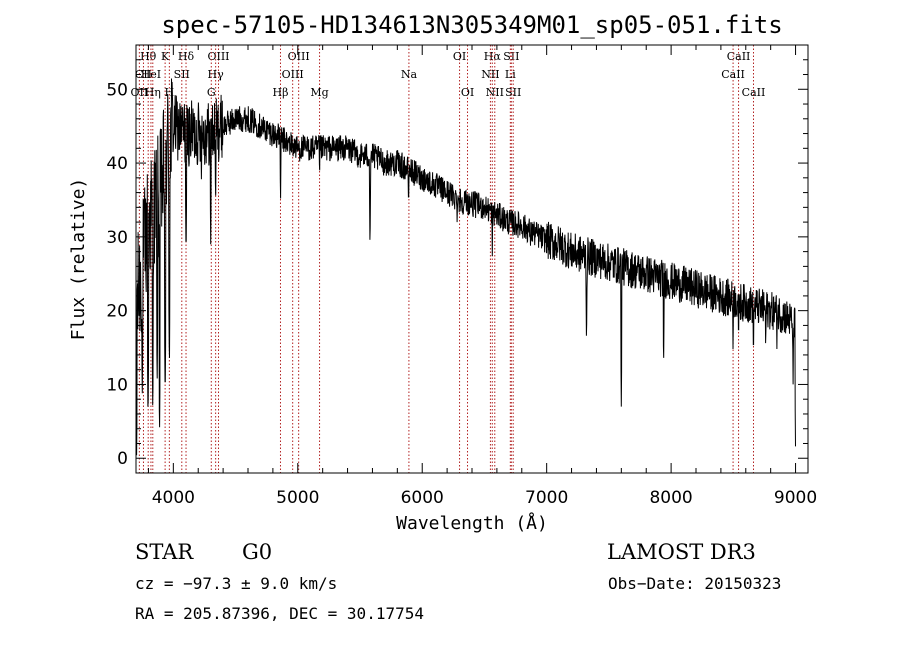 This screenshot has width=900, height=649. Describe the element at coordinates (281, 92) in the screenshot. I see `line-label: Hβ` at that location.